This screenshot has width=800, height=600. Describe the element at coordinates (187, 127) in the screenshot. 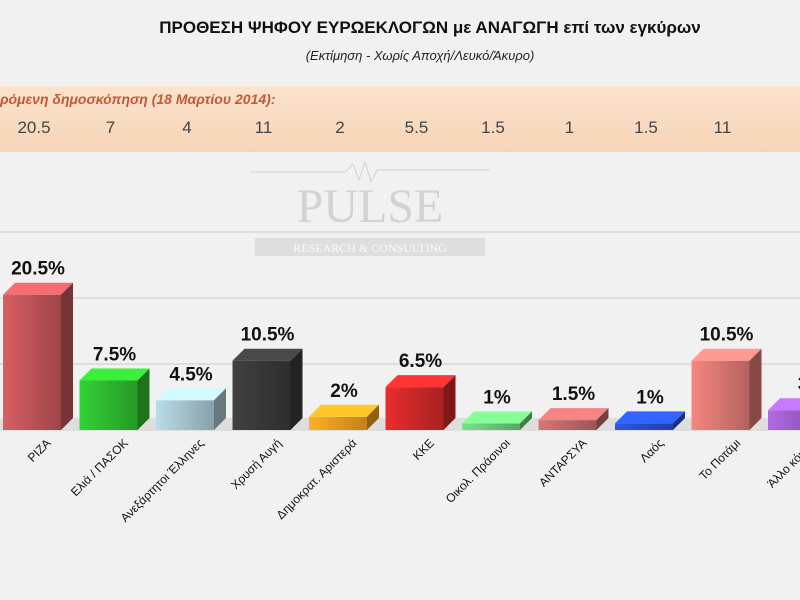

I see `previous-poll-value: 4` at that location.